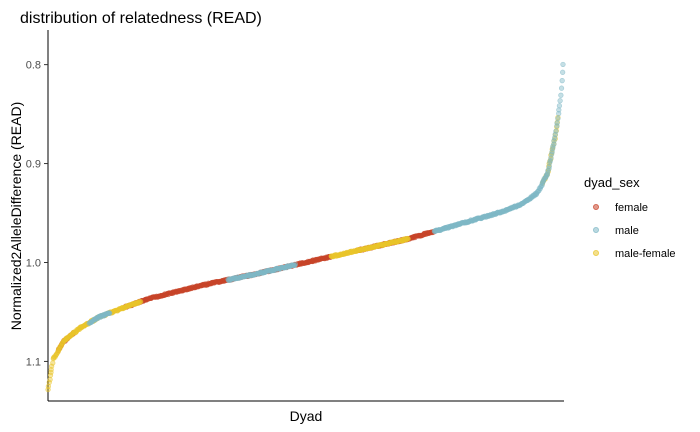 The width and height of the screenshot is (700, 432). I want to click on x-axis-label: Dyad, so click(306, 416).